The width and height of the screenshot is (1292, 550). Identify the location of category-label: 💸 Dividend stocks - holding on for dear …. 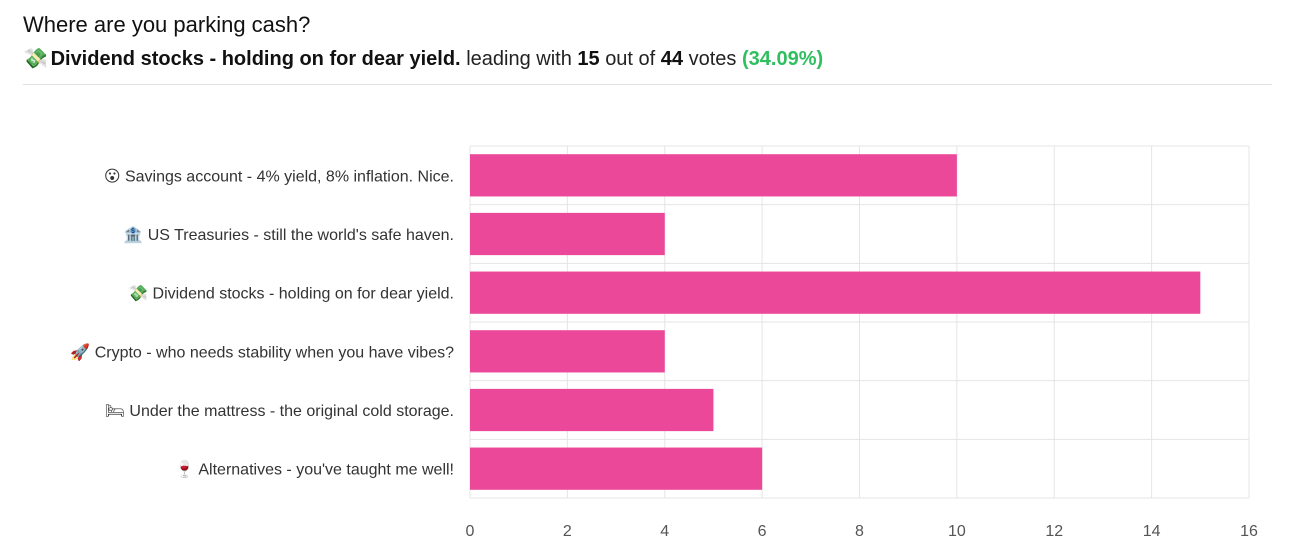
(291, 294).